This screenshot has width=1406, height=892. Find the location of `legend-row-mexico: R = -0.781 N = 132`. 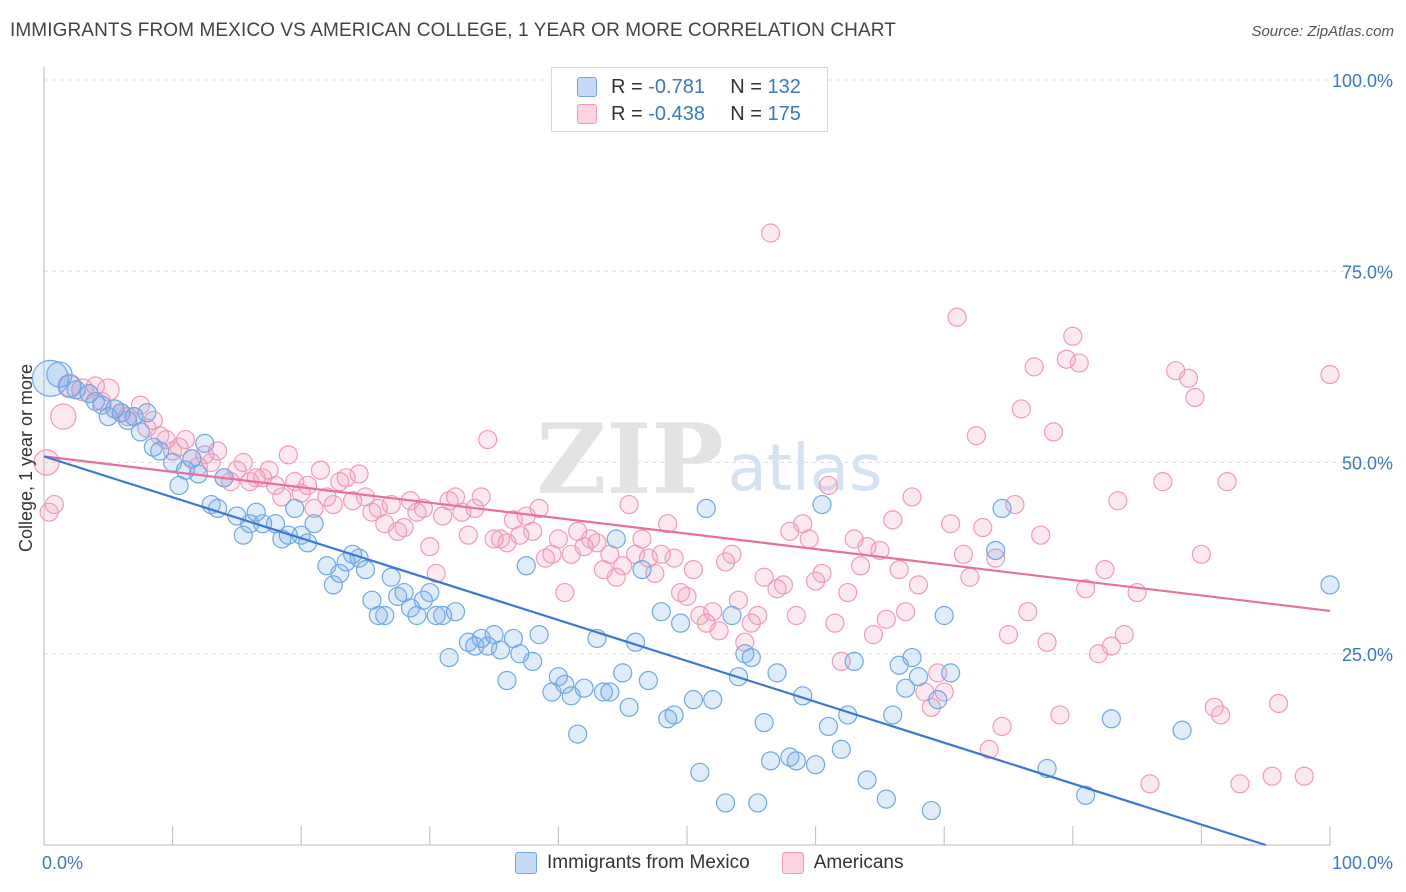

legend-row-mexico: R = -0.781 N = 132 is located at coordinates (689, 87).